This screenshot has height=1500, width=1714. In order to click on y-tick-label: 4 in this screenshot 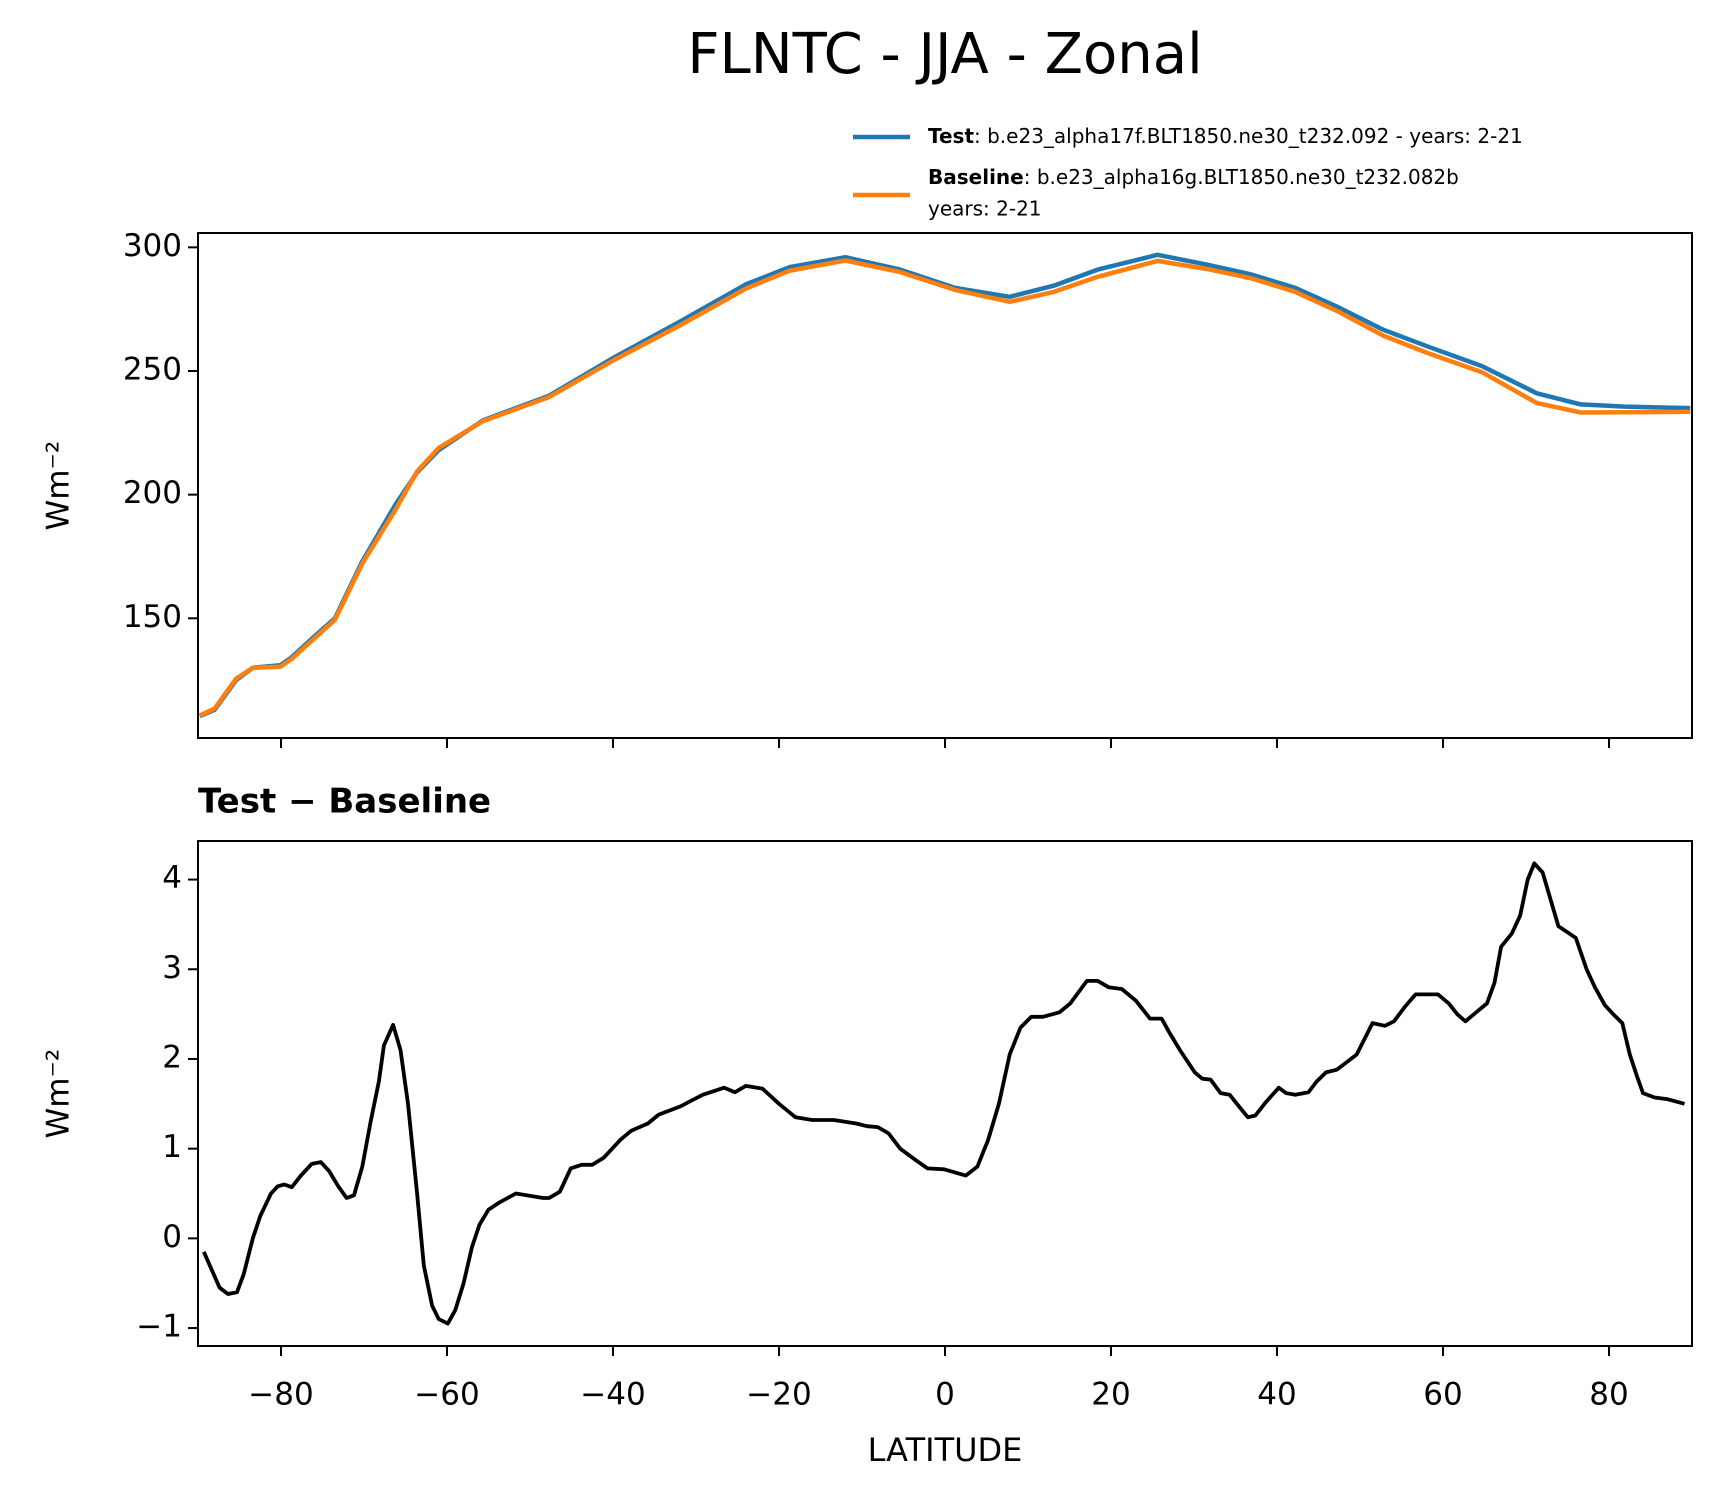, I will do `click(172, 878)`.